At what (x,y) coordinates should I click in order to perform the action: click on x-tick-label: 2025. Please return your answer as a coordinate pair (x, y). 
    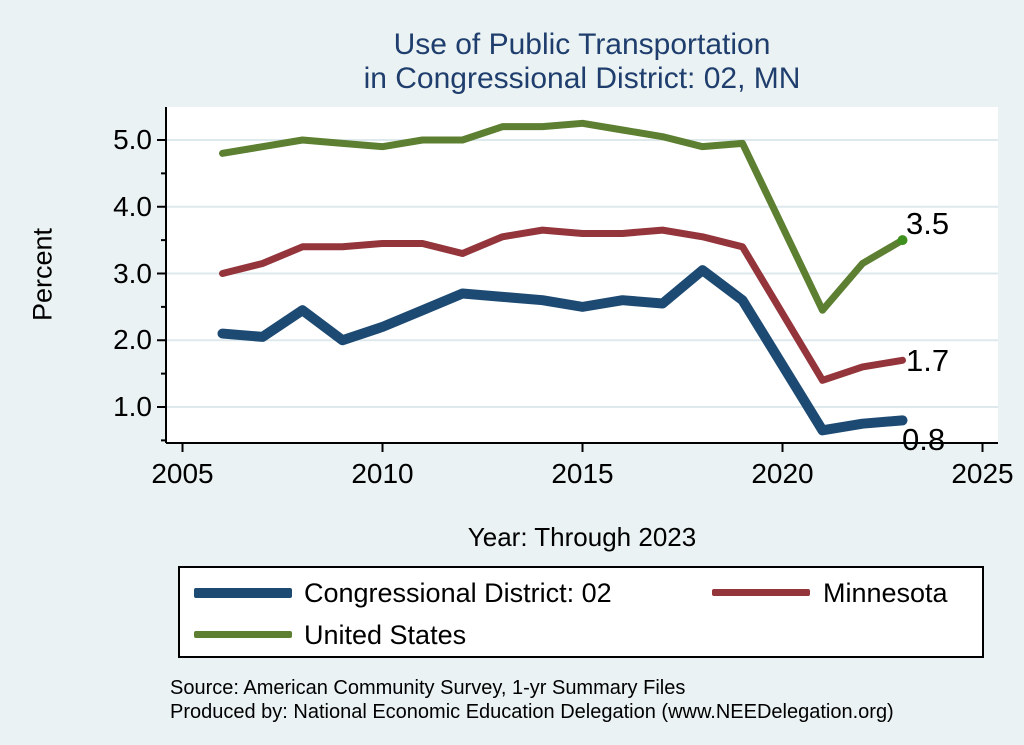
    Looking at the image, I should click on (982, 473).